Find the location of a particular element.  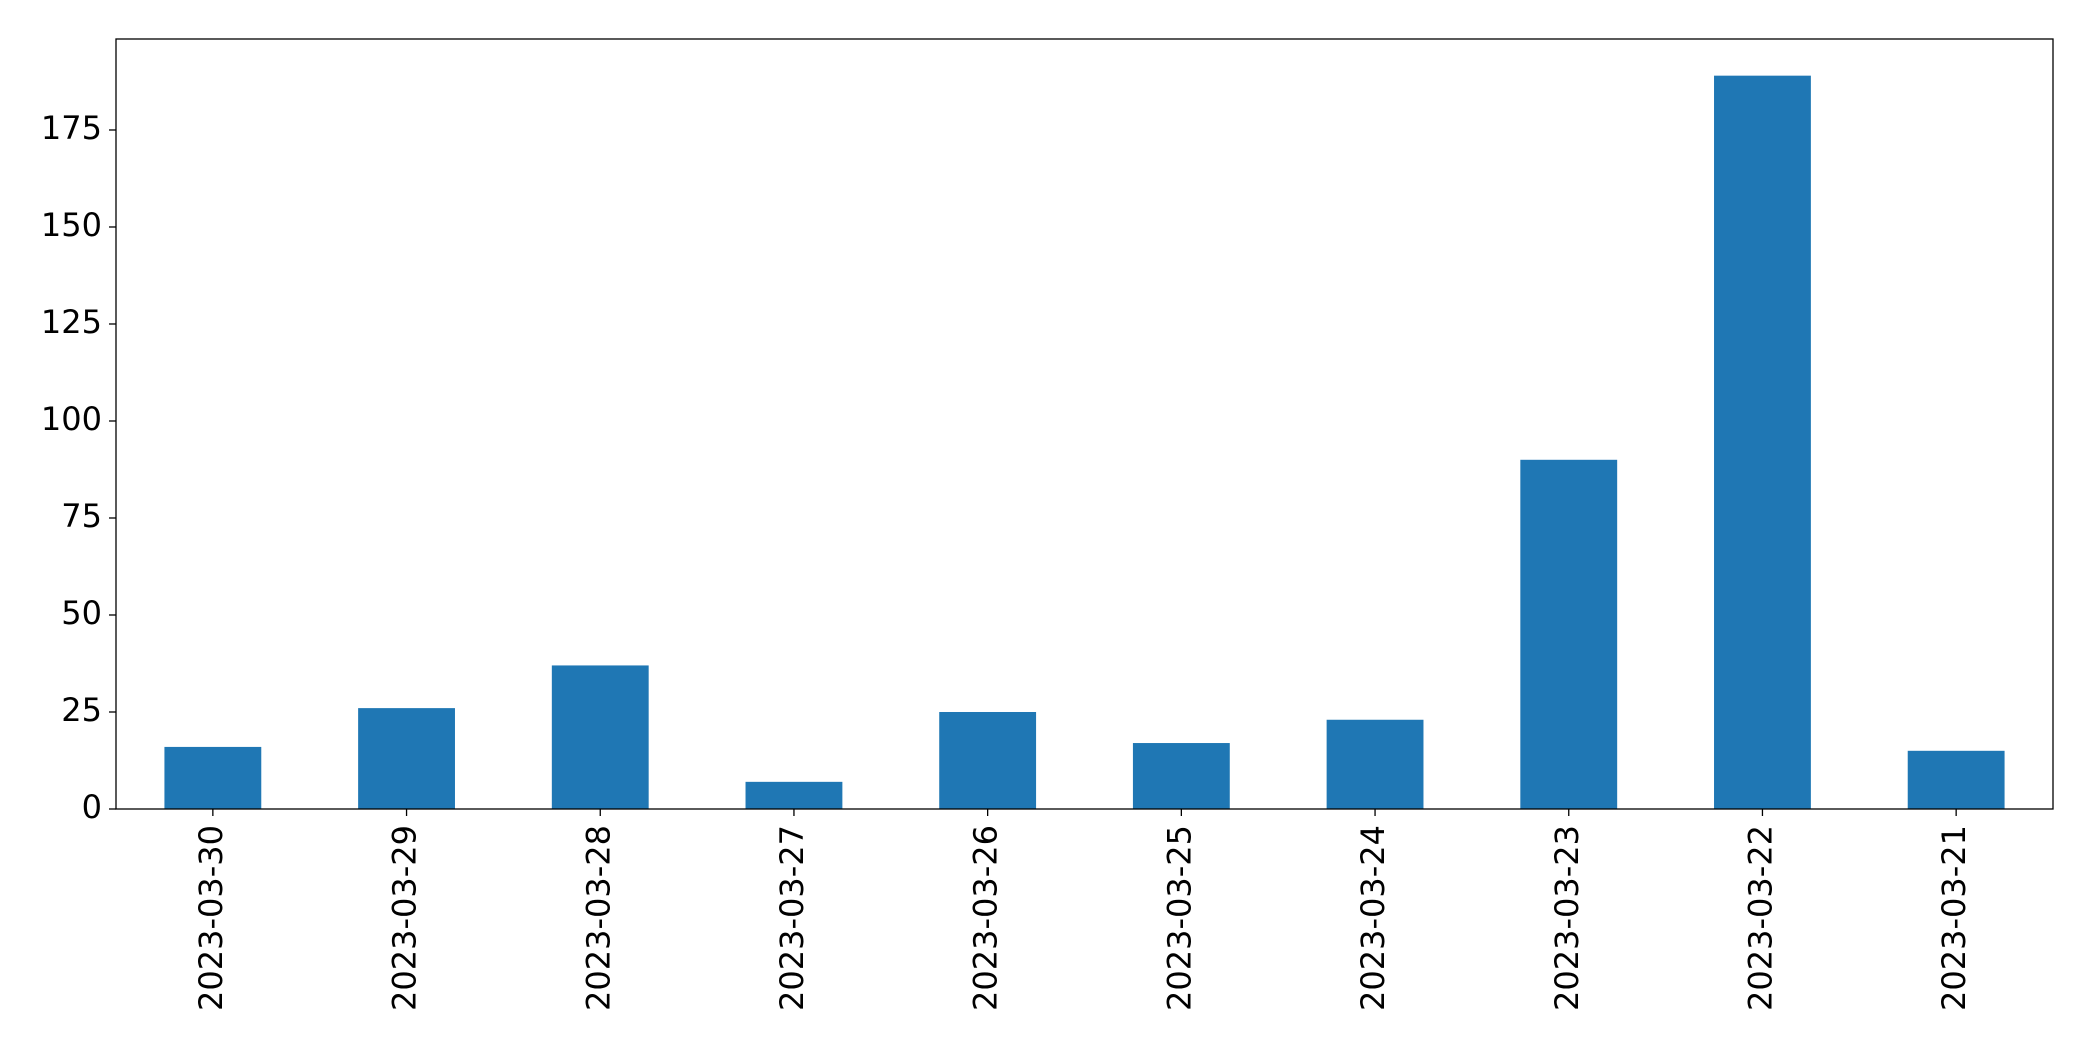

x-tick-label: 2023-03-30 is located at coordinates (211, 918).